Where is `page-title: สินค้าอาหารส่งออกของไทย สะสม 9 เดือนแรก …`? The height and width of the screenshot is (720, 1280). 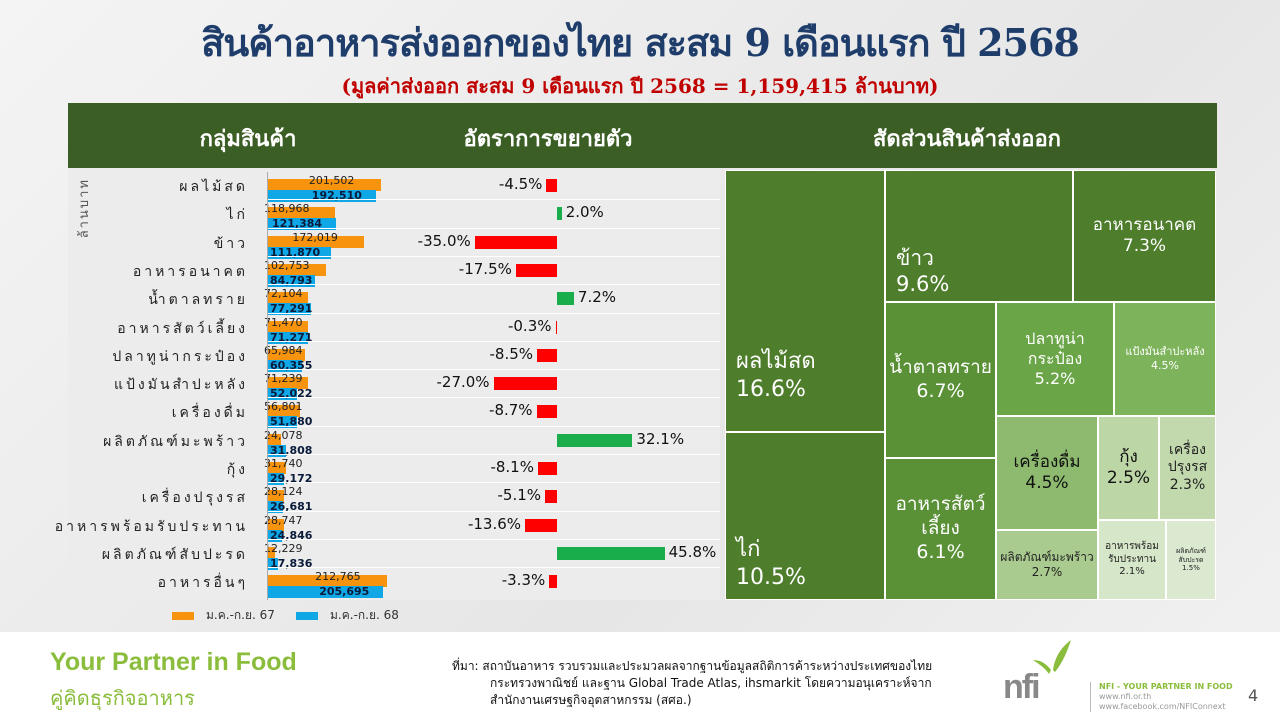
page-title: สินค้าอาหารส่งออกของไทย สะสม 9 เดือนแรก … is located at coordinates (640, 42).